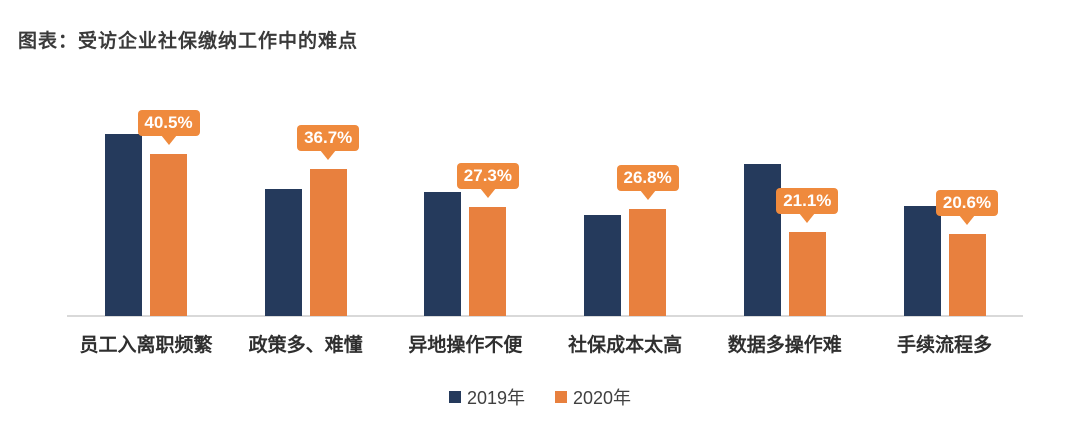  What do you see at coordinates (807, 205) in the screenshot?
I see `data-label-callout-5: 21.1%` at bounding box center [807, 205].